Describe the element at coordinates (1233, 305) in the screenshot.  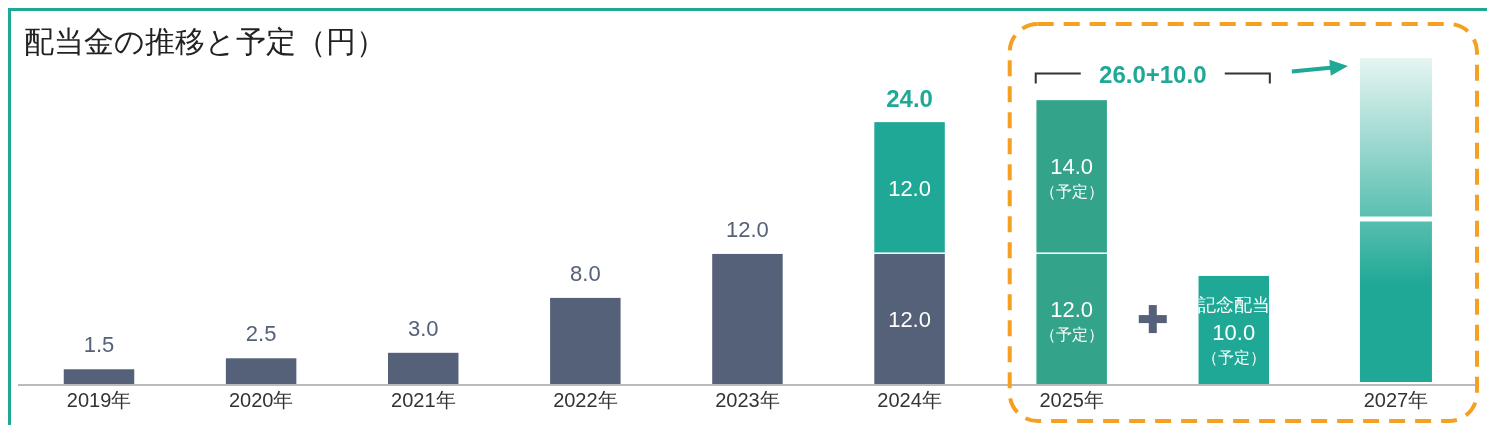
I see `series-label: 記念配当` at that location.